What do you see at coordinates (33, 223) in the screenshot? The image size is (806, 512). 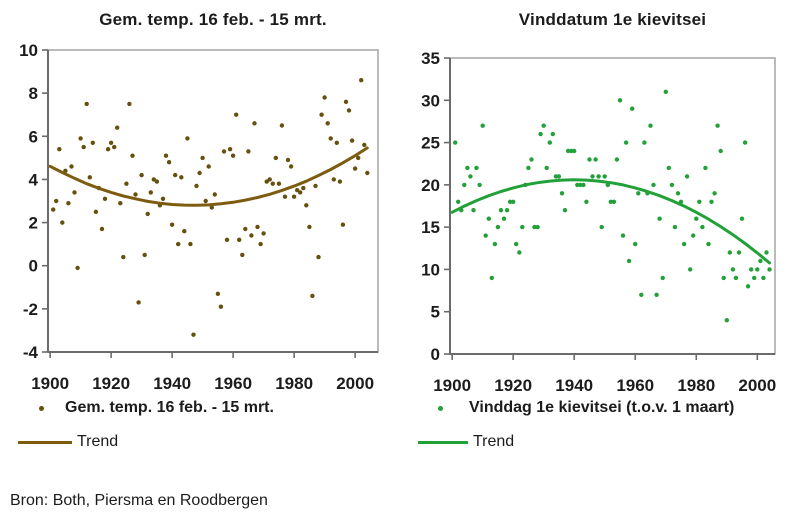 I see `y-tick-label: 2` at bounding box center [33, 223].